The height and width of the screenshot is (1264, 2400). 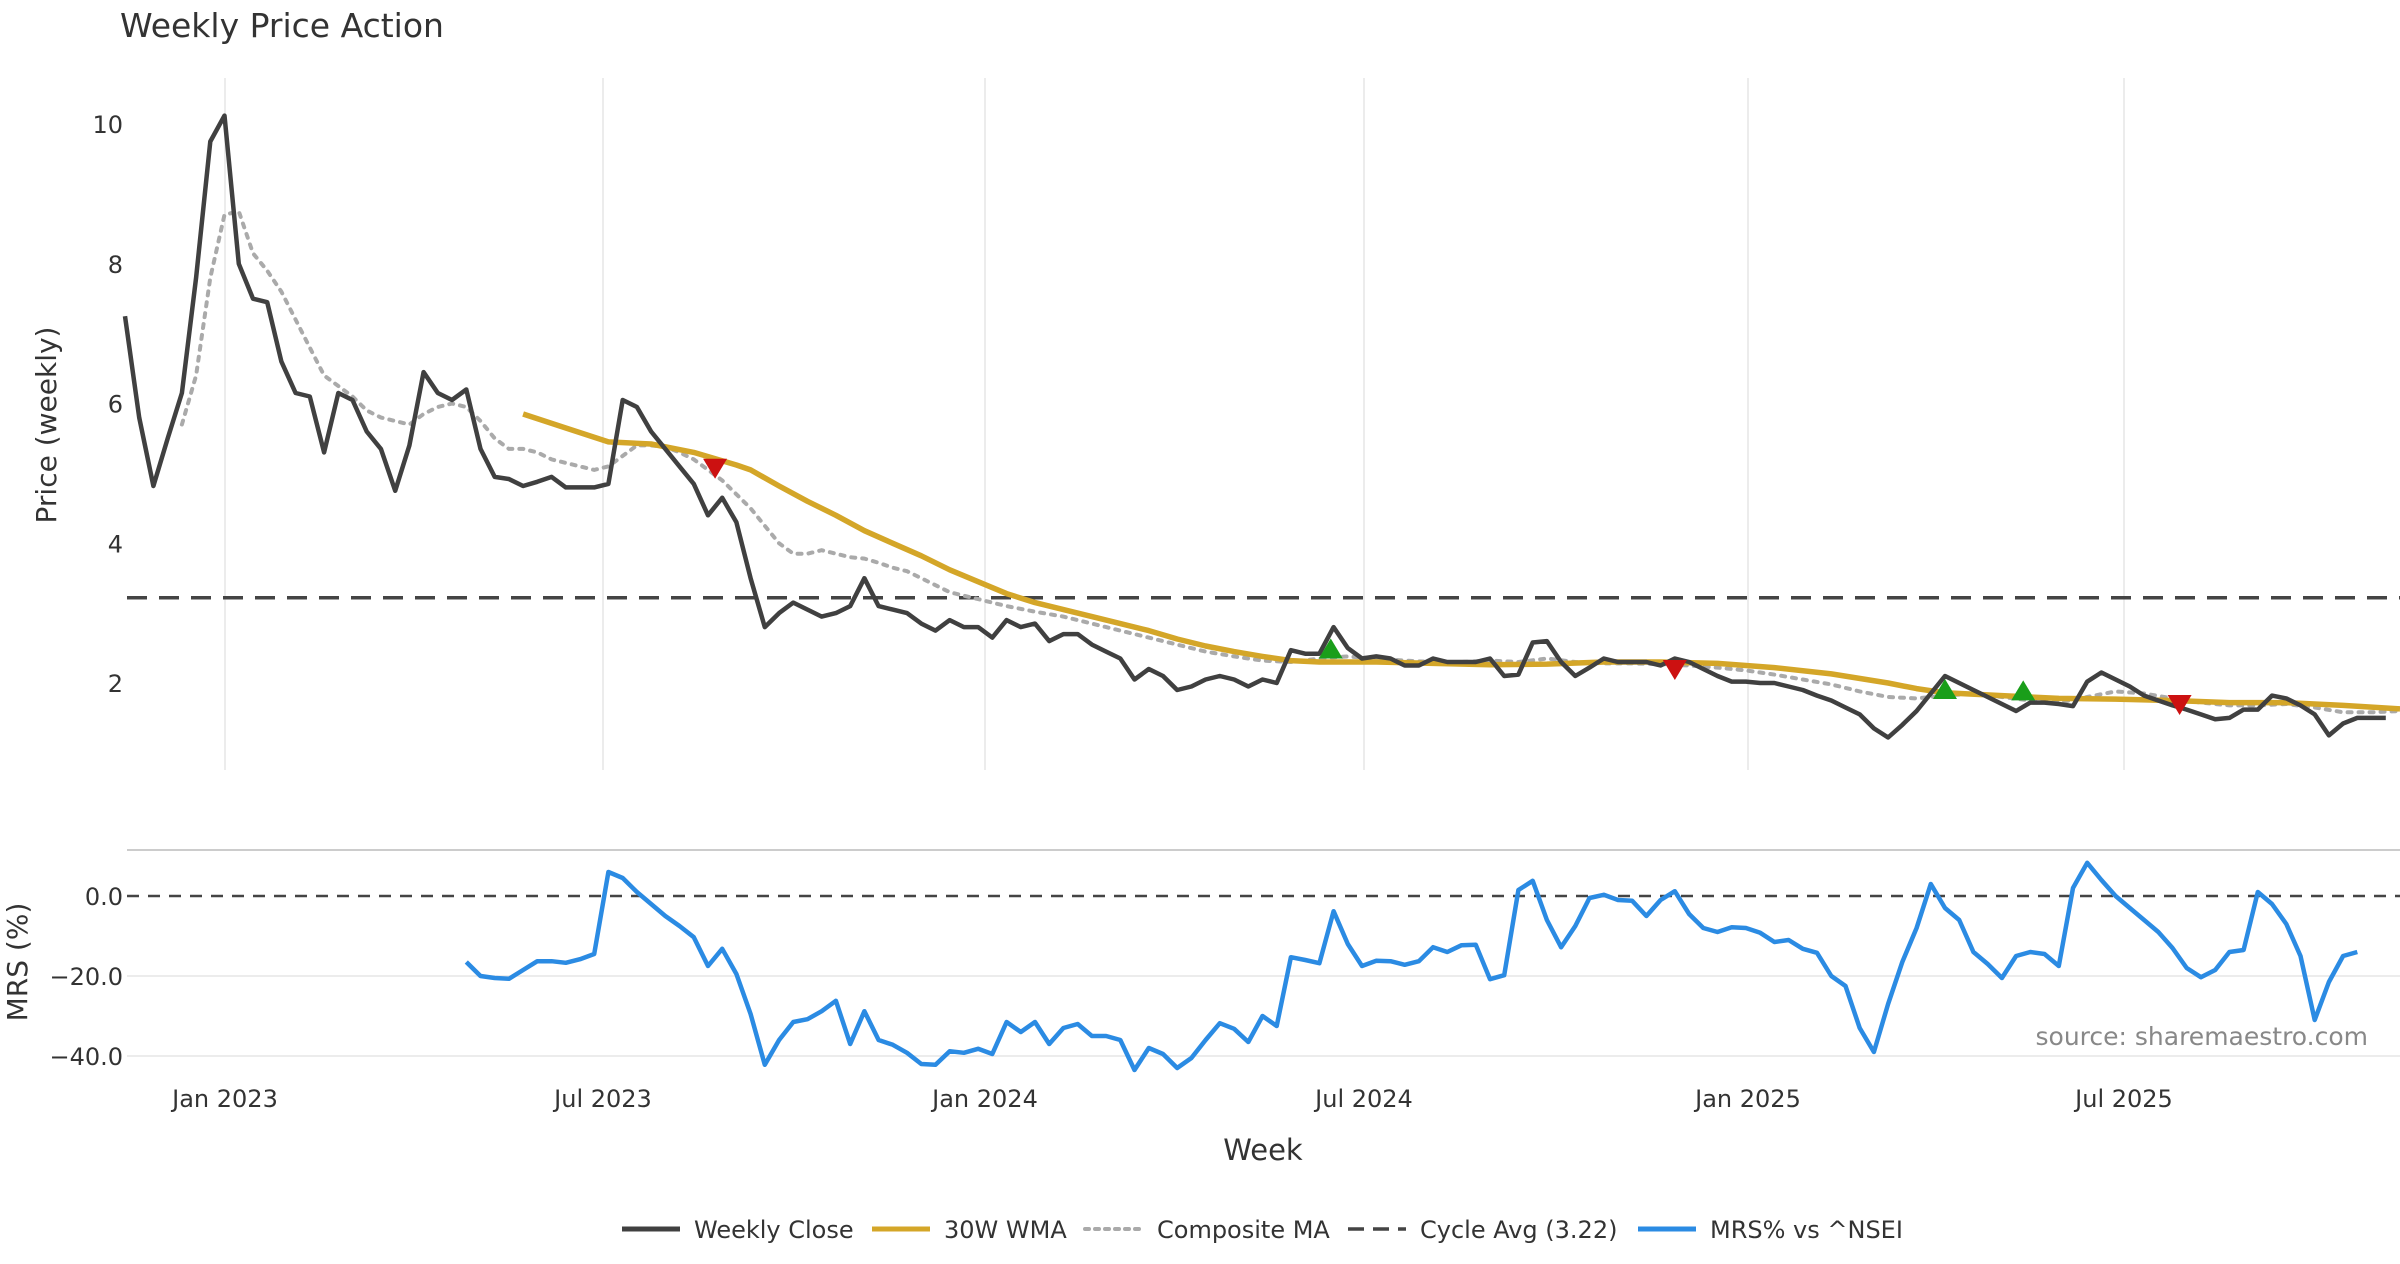 What do you see at coordinates (1263, 1150) in the screenshot?
I see `x-axis-label: Week` at bounding box center [1263, 1150].